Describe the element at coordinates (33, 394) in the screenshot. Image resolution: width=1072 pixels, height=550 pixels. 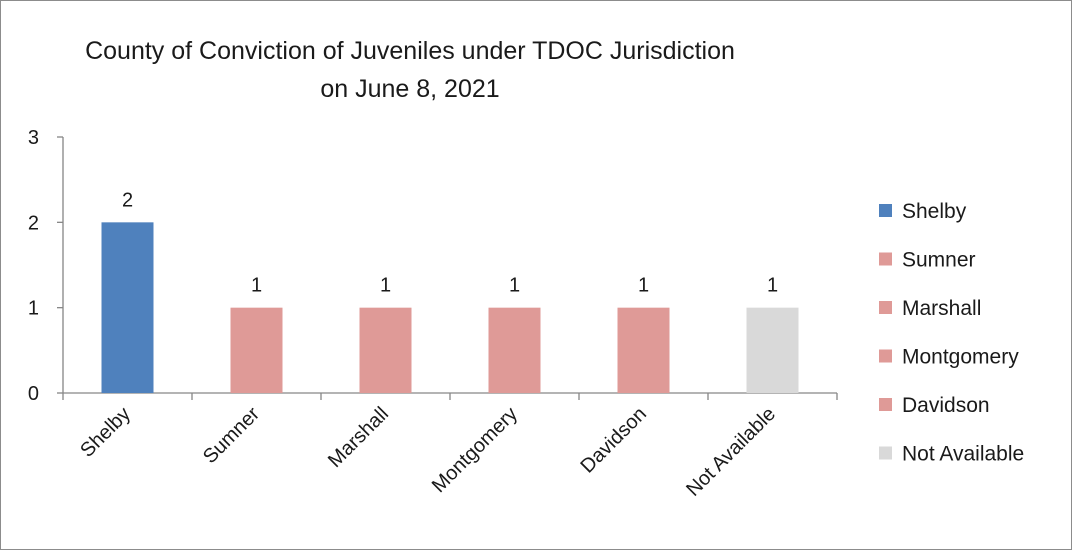
I see `y-tick-label: 0` at that location.